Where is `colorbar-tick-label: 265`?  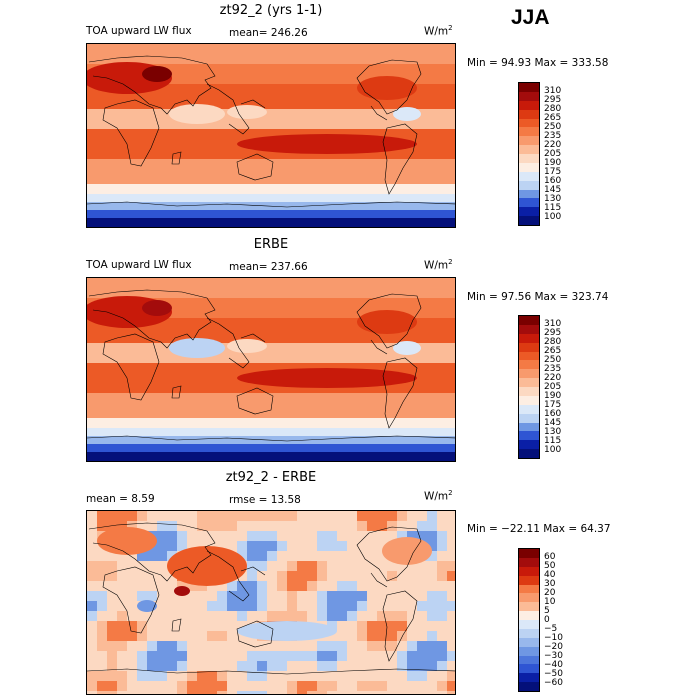
colorbar-tick-label: 265 is located at coordinates (553, 117).